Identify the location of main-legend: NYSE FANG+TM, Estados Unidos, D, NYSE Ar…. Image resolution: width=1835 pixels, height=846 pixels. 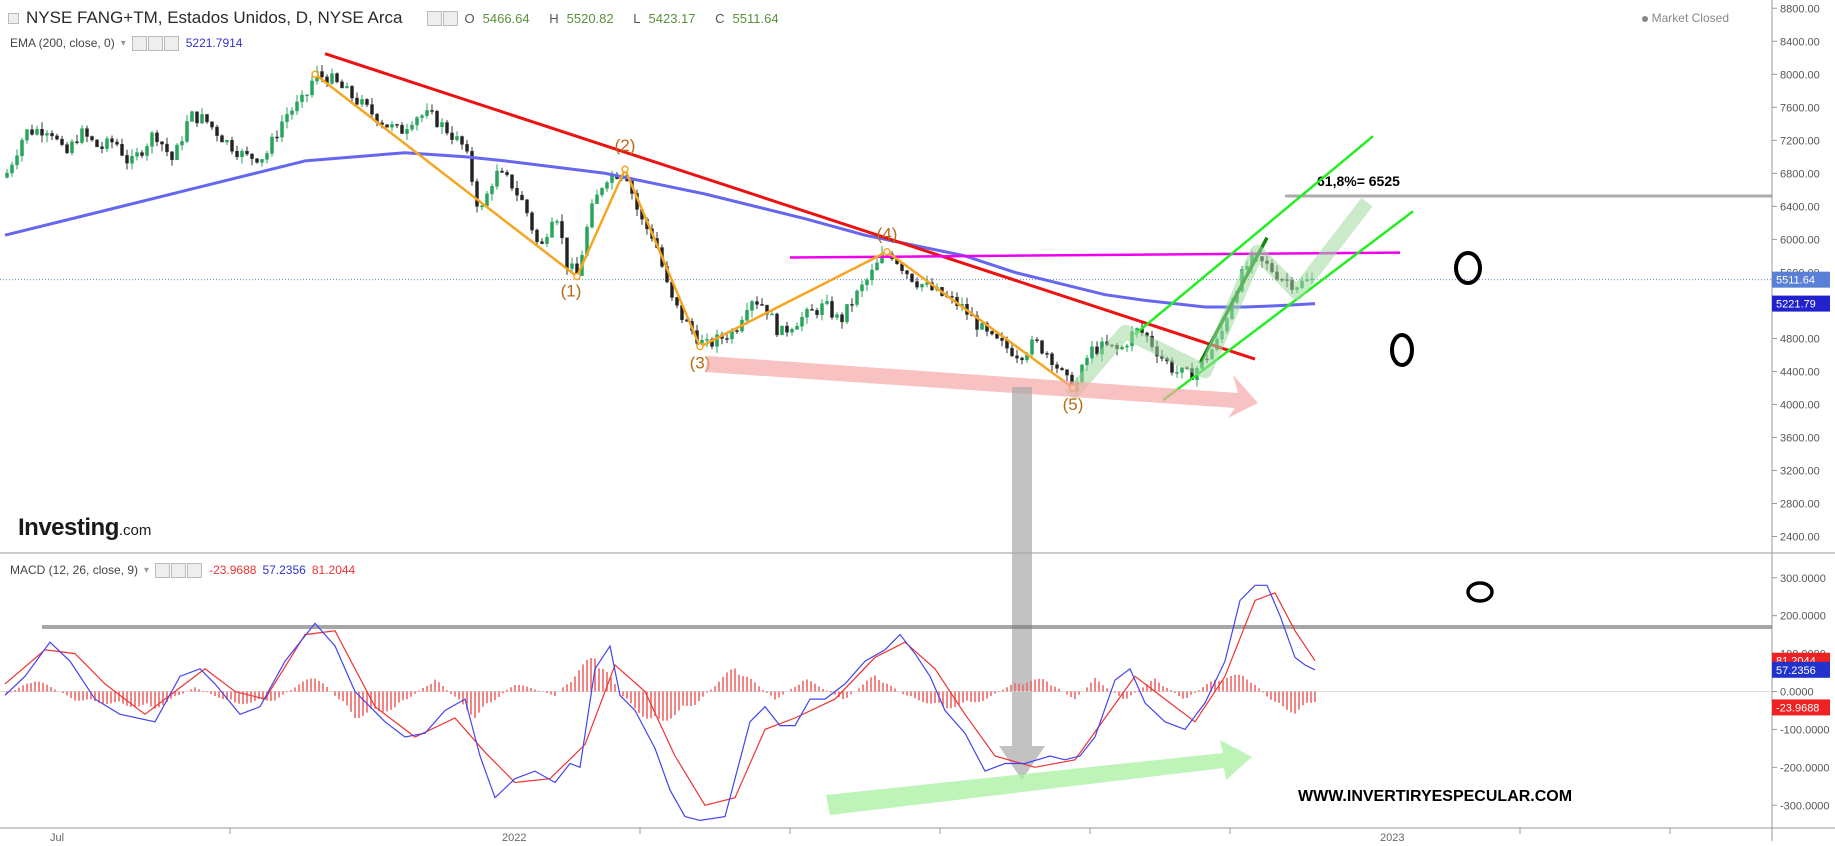
(401, 18).